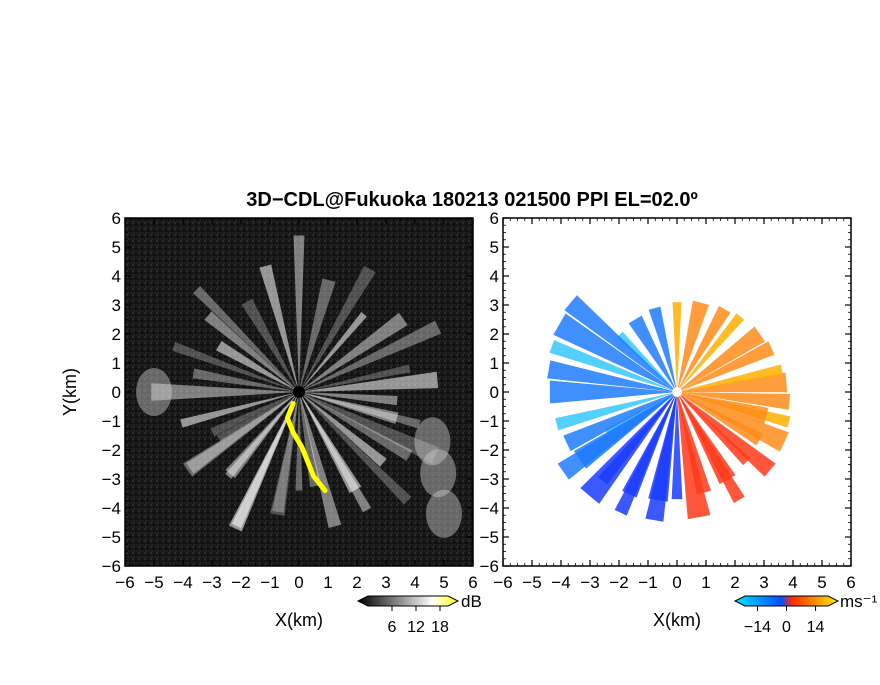 This screenshot has height=685, width=880. What do you see at coordinates (440, 627) in the screenshot?
I see `colorbar-tick-label: 18` at bounding box center [440, 627].